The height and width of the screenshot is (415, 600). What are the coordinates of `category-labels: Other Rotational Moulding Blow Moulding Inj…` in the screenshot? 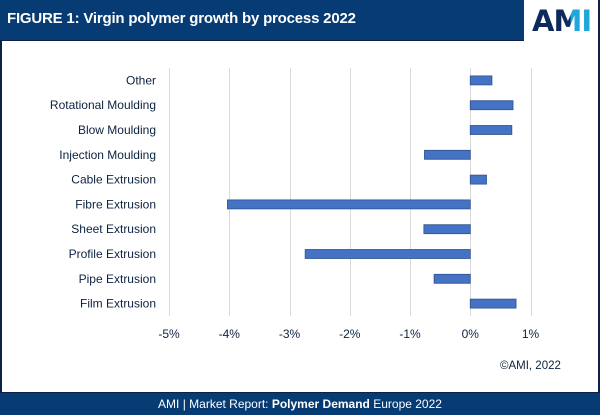 It's located at (103, 191).